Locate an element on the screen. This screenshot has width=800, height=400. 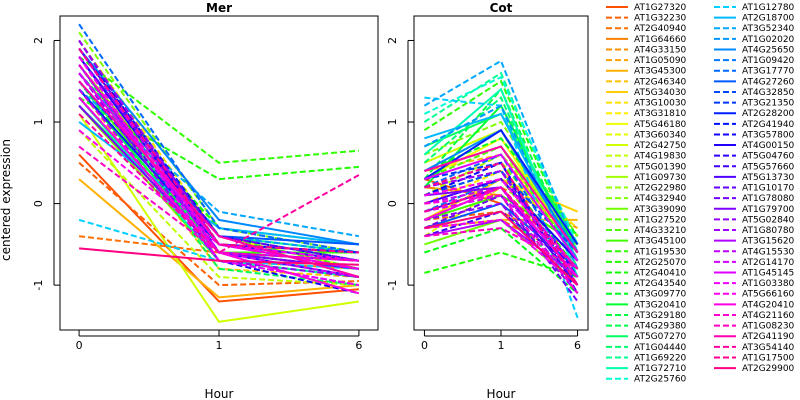
legend-item: AT1G72710 is located at coordinates (646, 369).